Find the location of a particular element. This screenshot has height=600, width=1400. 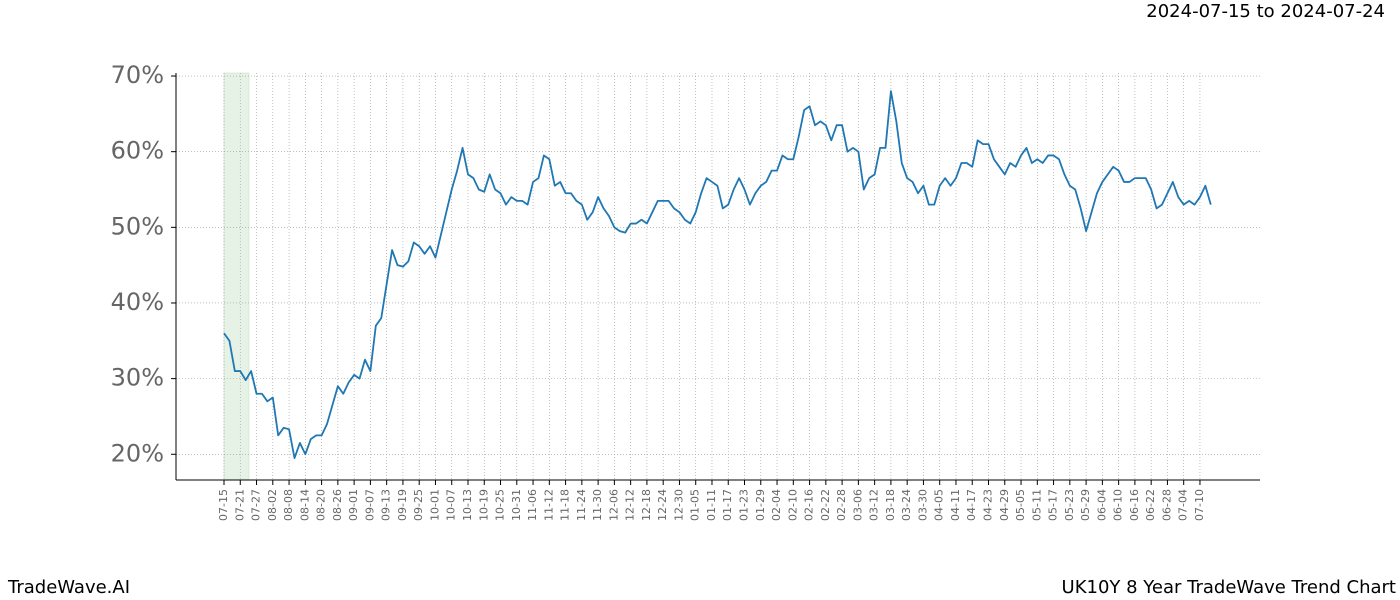

x-tick-label: 11-12 is located at coordinates (548, 505).